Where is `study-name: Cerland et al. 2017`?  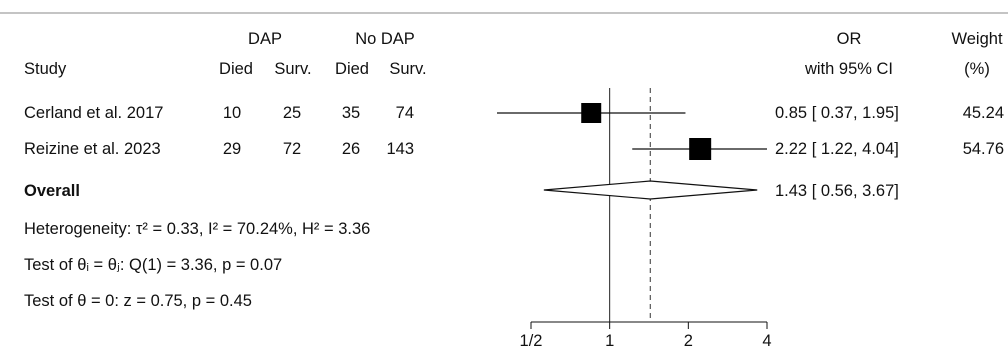 study-name: Cerland et al. 2017 is located at coordinates (93, 113).